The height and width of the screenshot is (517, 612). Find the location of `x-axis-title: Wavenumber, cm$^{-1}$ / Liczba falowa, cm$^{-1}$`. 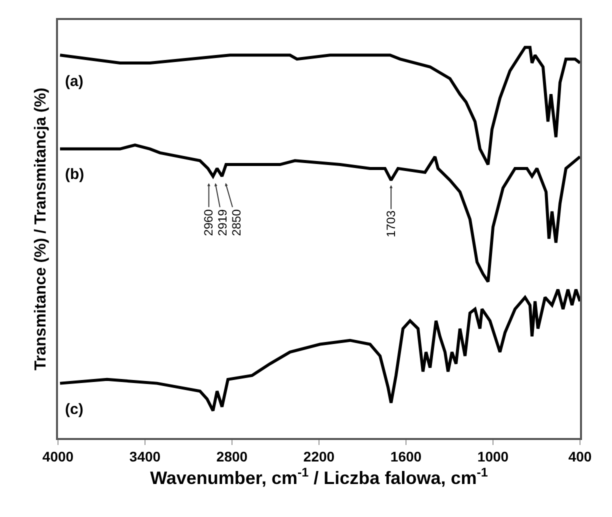

x-axis-title: Wavenumber, cm$^{-1}$ / Liczba falowa, cm$^{-1}$ is located at coordinates (319, 477).